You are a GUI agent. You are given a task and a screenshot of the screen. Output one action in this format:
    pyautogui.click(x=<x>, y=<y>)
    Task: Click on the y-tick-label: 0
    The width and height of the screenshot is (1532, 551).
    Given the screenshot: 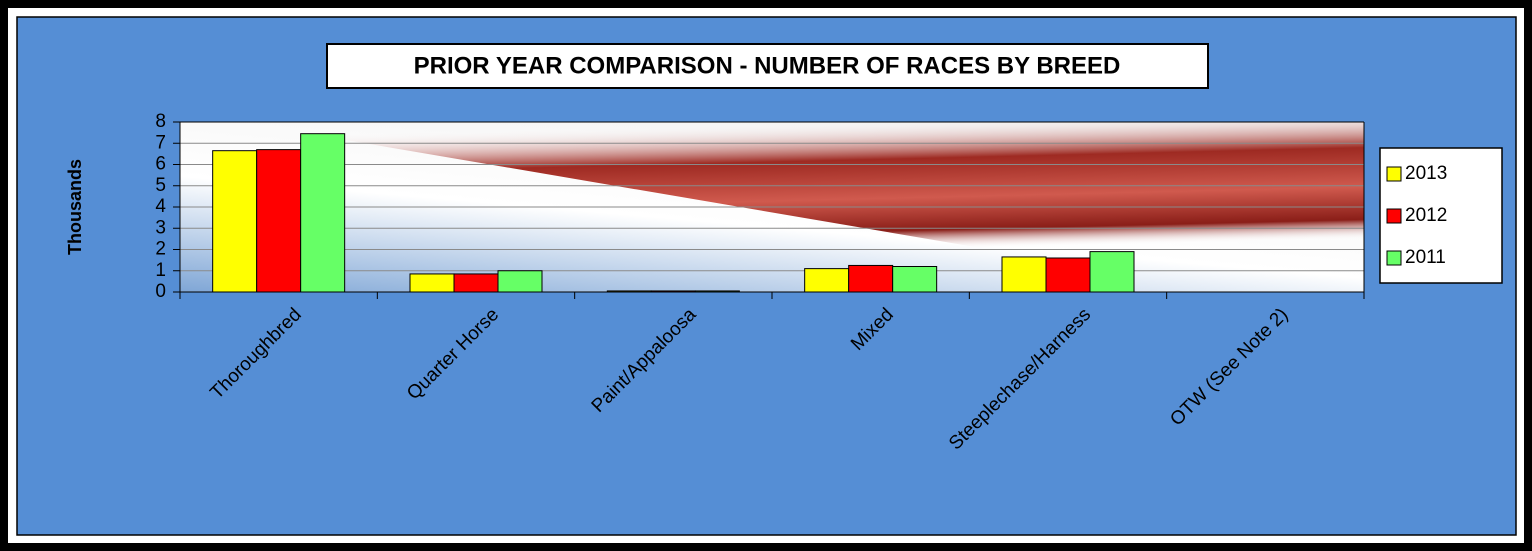 What is the action you would take?
    pyautogui.click(x=160, y=291)
    